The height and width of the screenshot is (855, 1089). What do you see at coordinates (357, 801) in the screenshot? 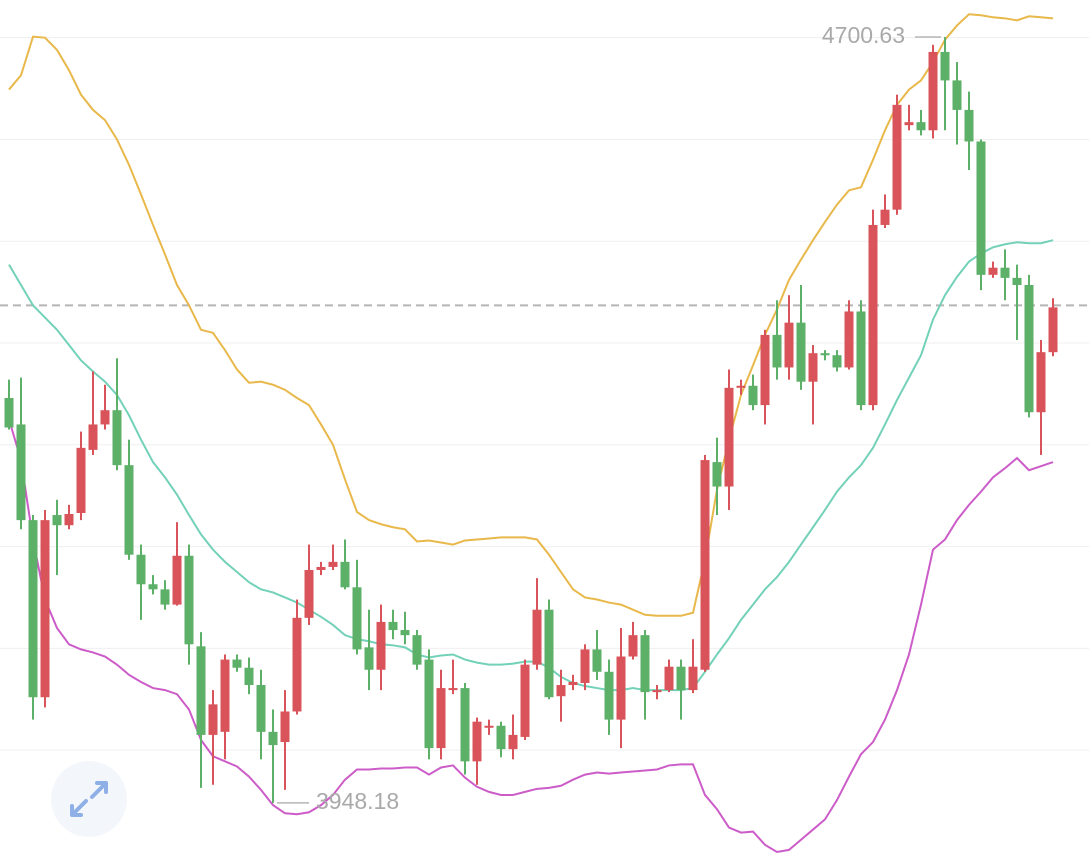
I see `min-label: 3948.18` at bounding box center [357, 801].